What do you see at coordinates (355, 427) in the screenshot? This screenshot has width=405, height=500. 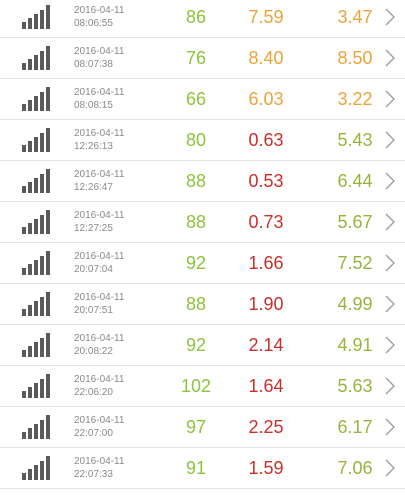 I see `value-tertiary: 6.17` at bounding box center [355, 427].